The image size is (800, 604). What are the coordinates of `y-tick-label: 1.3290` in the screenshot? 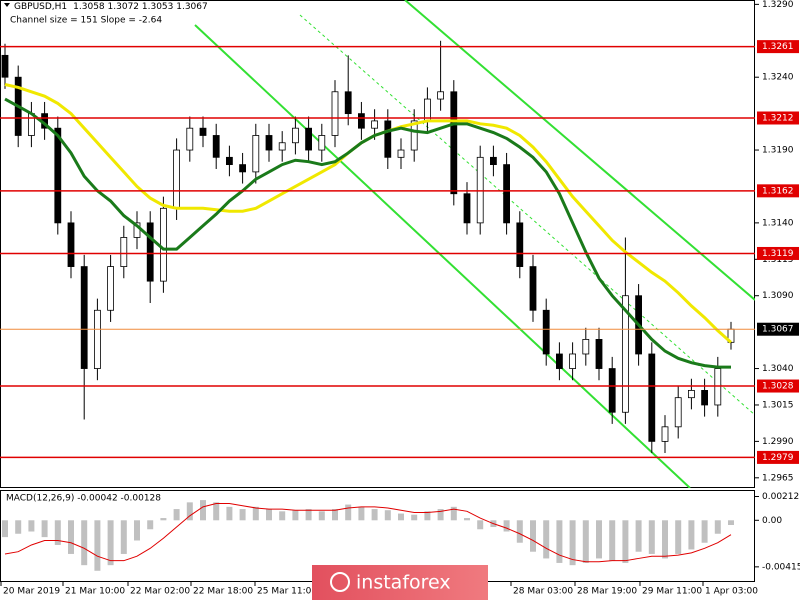 It's located at (778, 5).